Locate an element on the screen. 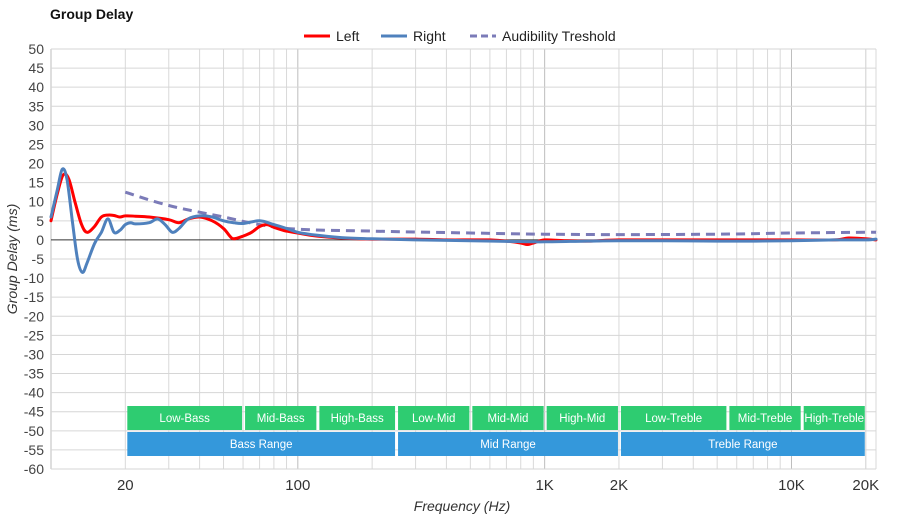 The height and width of the screenshot is (520, 900). y-tick-label: 40 is located at coordinates (36, 87).